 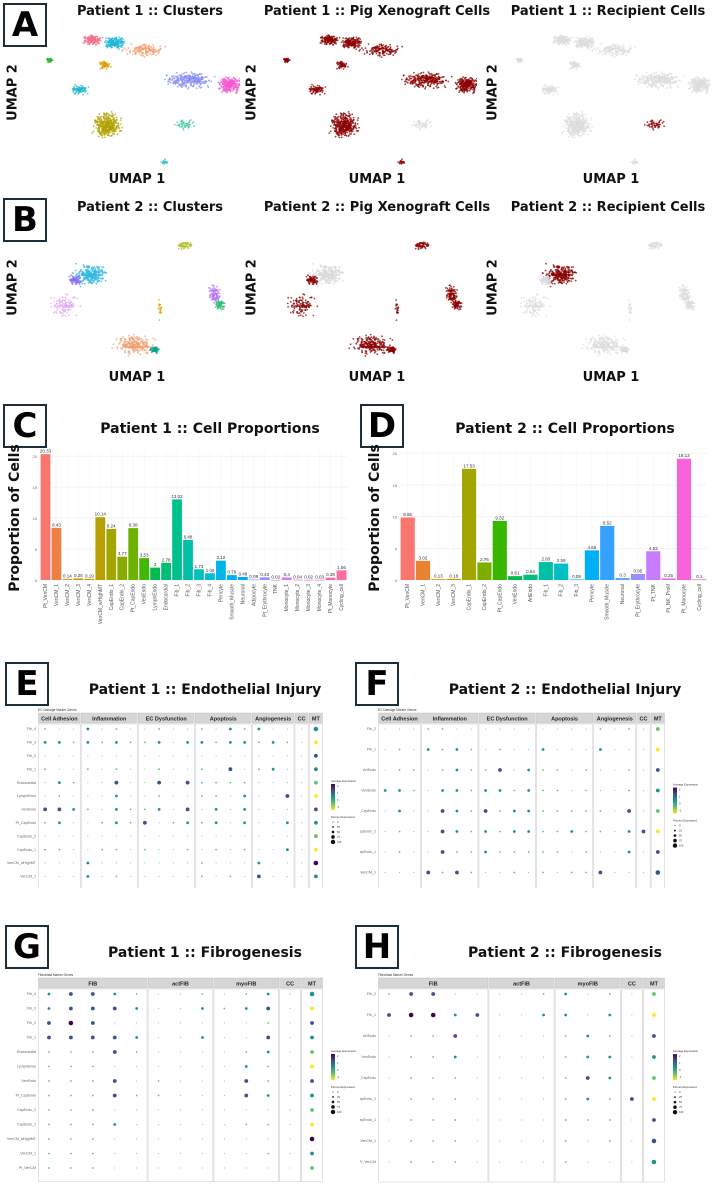 What do you see at coordinates (333, 796) in the screenshot?
I see `legend-colorbar` at bounding box center [333, 796].